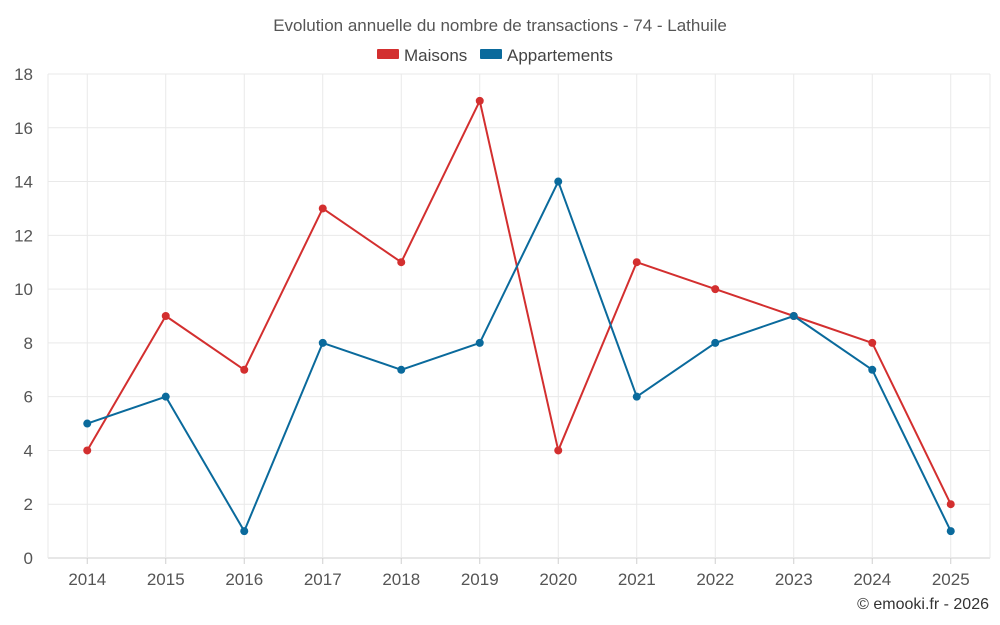  What do you see at coordinates (166, 579) in the screenshot?
I see `x-tick-label: 2015` at bounding box center [166, 579].